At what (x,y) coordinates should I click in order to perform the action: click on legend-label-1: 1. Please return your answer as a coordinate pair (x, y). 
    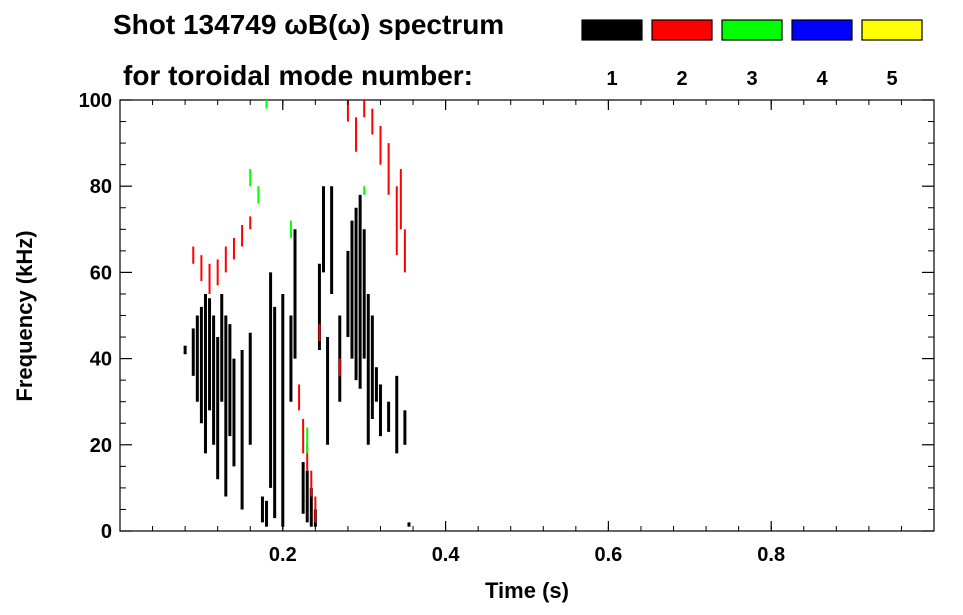
    Looking at the image, I should click on (611, 79).